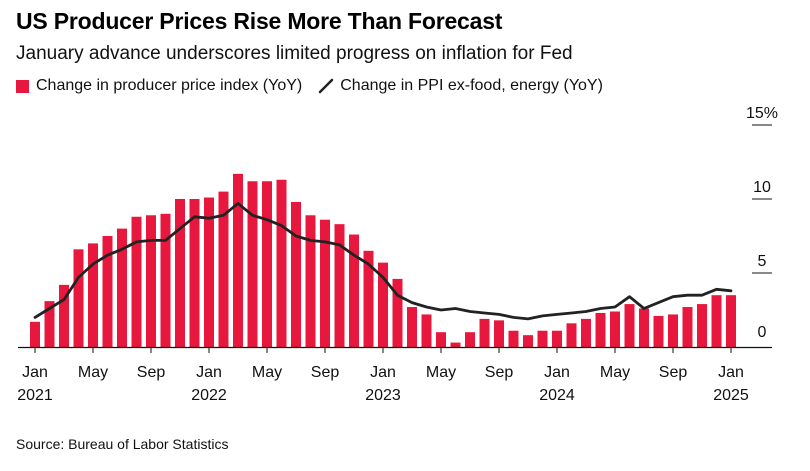 This screenshot has height=471, width=810. Describe the element at coordinates (762, 332) in the screenshot. I see `y-tick-label: 0` at that location.